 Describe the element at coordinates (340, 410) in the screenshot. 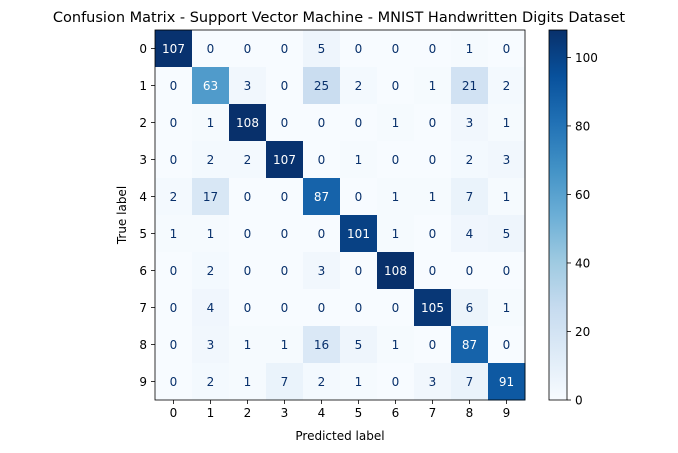

I see `x-axis-ticks: 0 1 2 3 4 5 6 7 8 9` at that location.